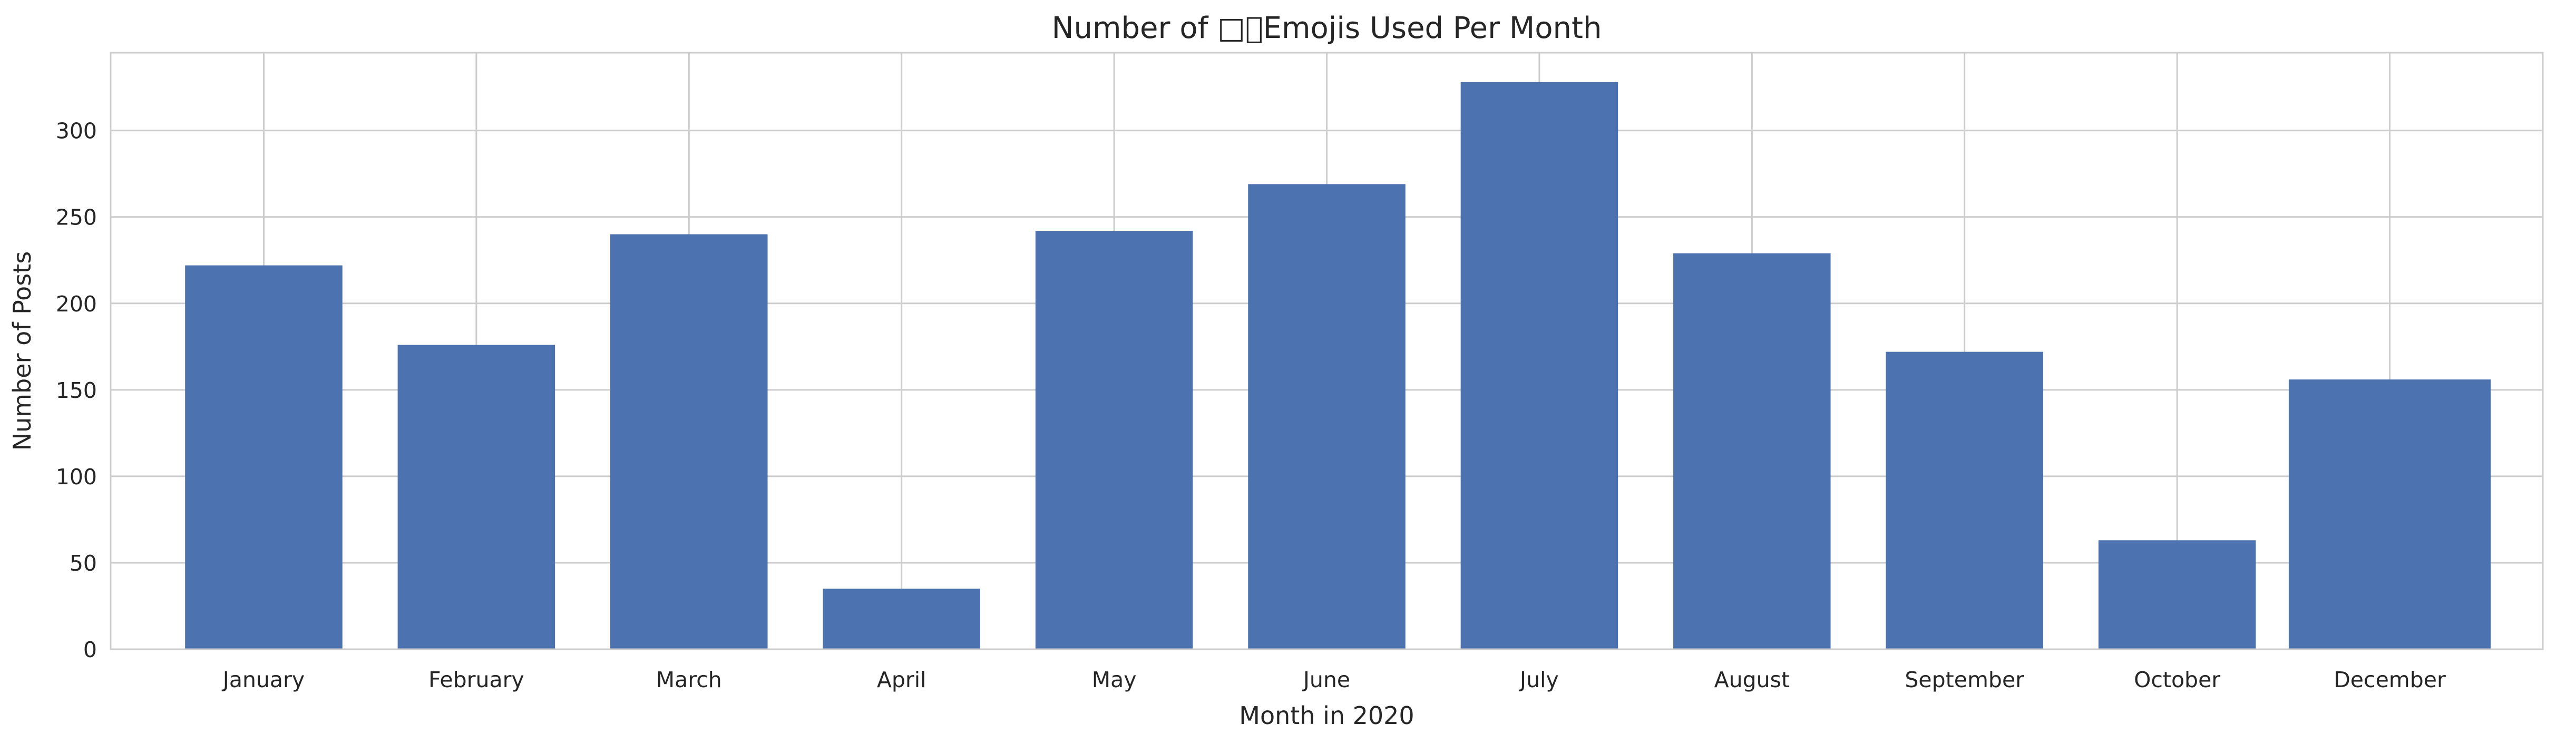 The image size is (2576, 743). Describe the element at coordinates (1539, 366) in the screenshot. I see `bar-july` at that location.